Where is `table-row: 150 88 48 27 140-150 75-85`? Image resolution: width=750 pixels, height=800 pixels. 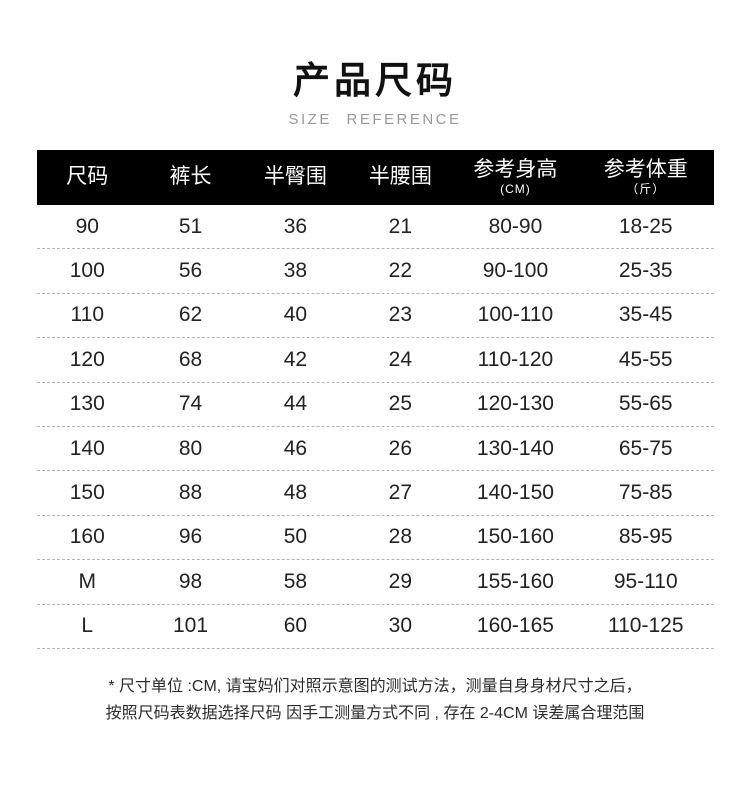 table-row: 150 88 48 27 140-150 75-85 is located at coordinates (375, 493).